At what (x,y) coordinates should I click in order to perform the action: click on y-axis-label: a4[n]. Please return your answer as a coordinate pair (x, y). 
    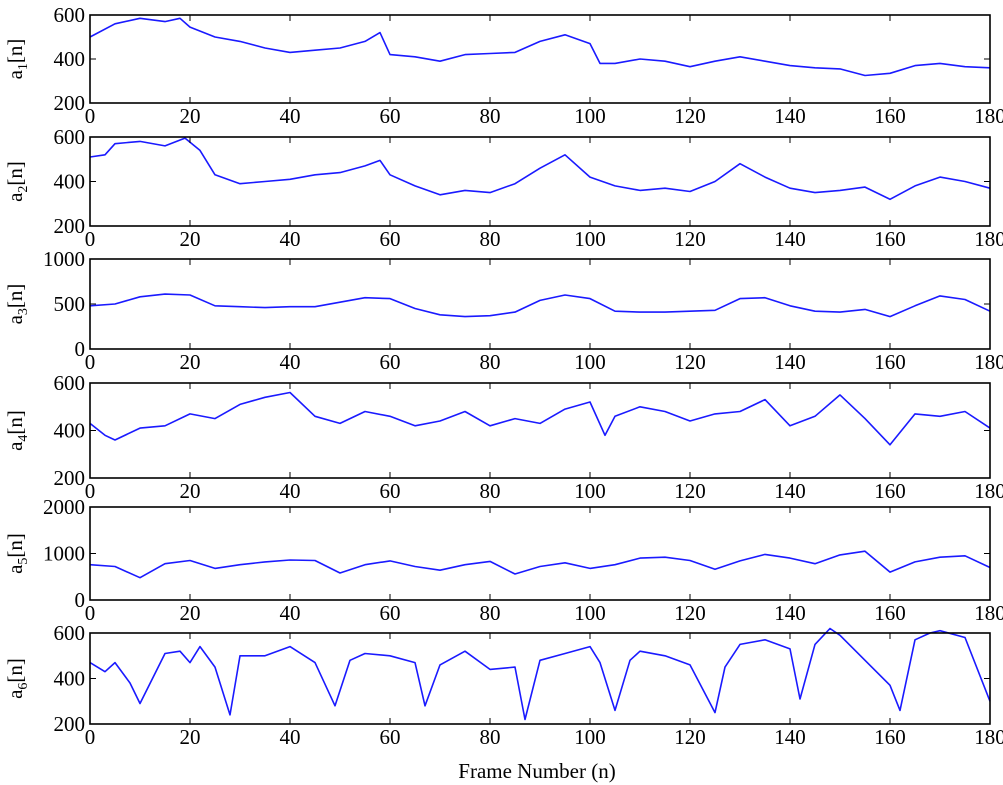
    Looking at the image, I should click on (17, 430).